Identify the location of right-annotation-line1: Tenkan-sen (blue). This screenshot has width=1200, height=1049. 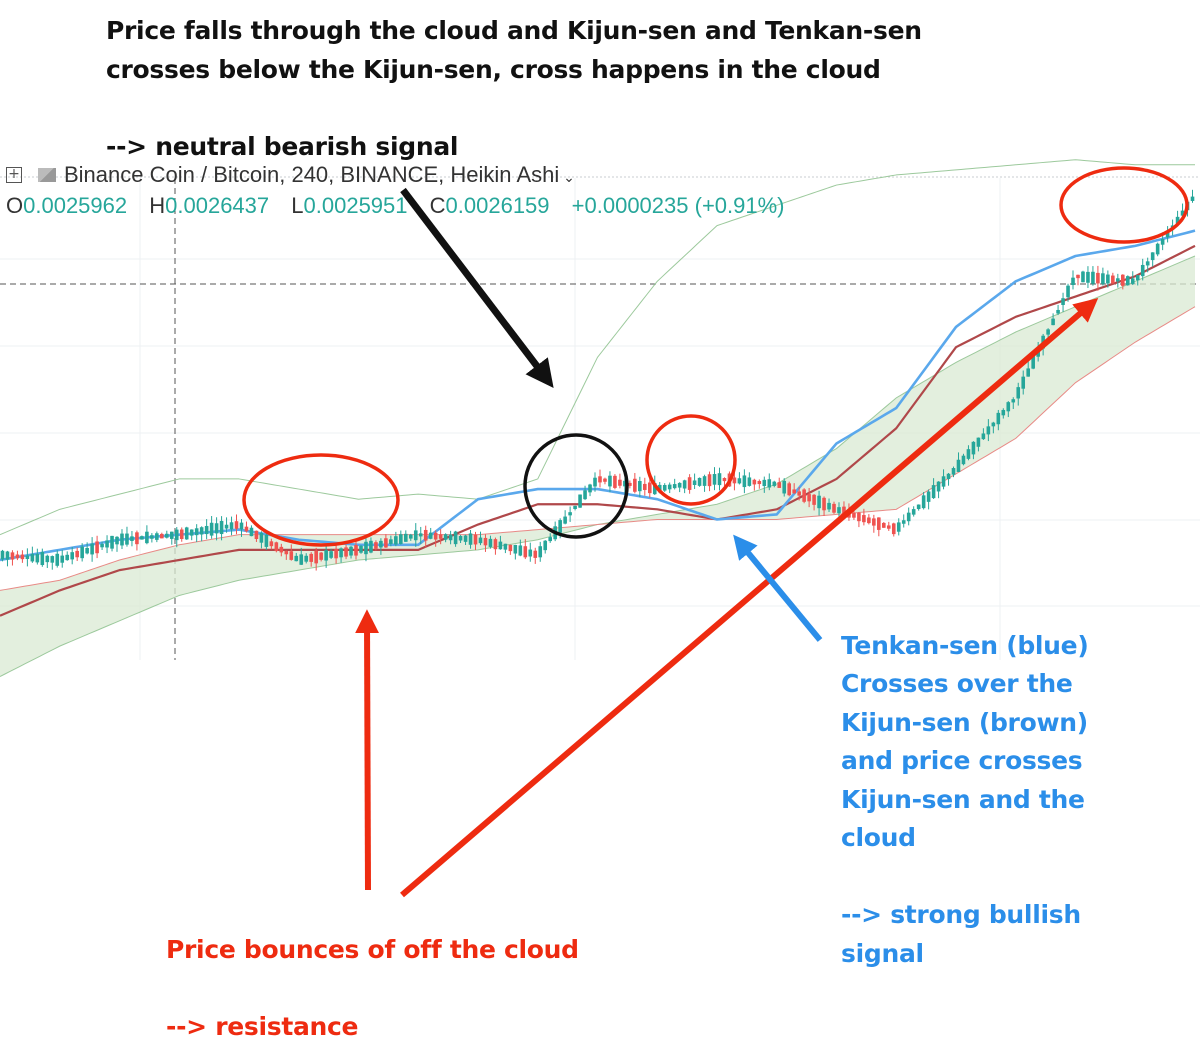
(965, 645).